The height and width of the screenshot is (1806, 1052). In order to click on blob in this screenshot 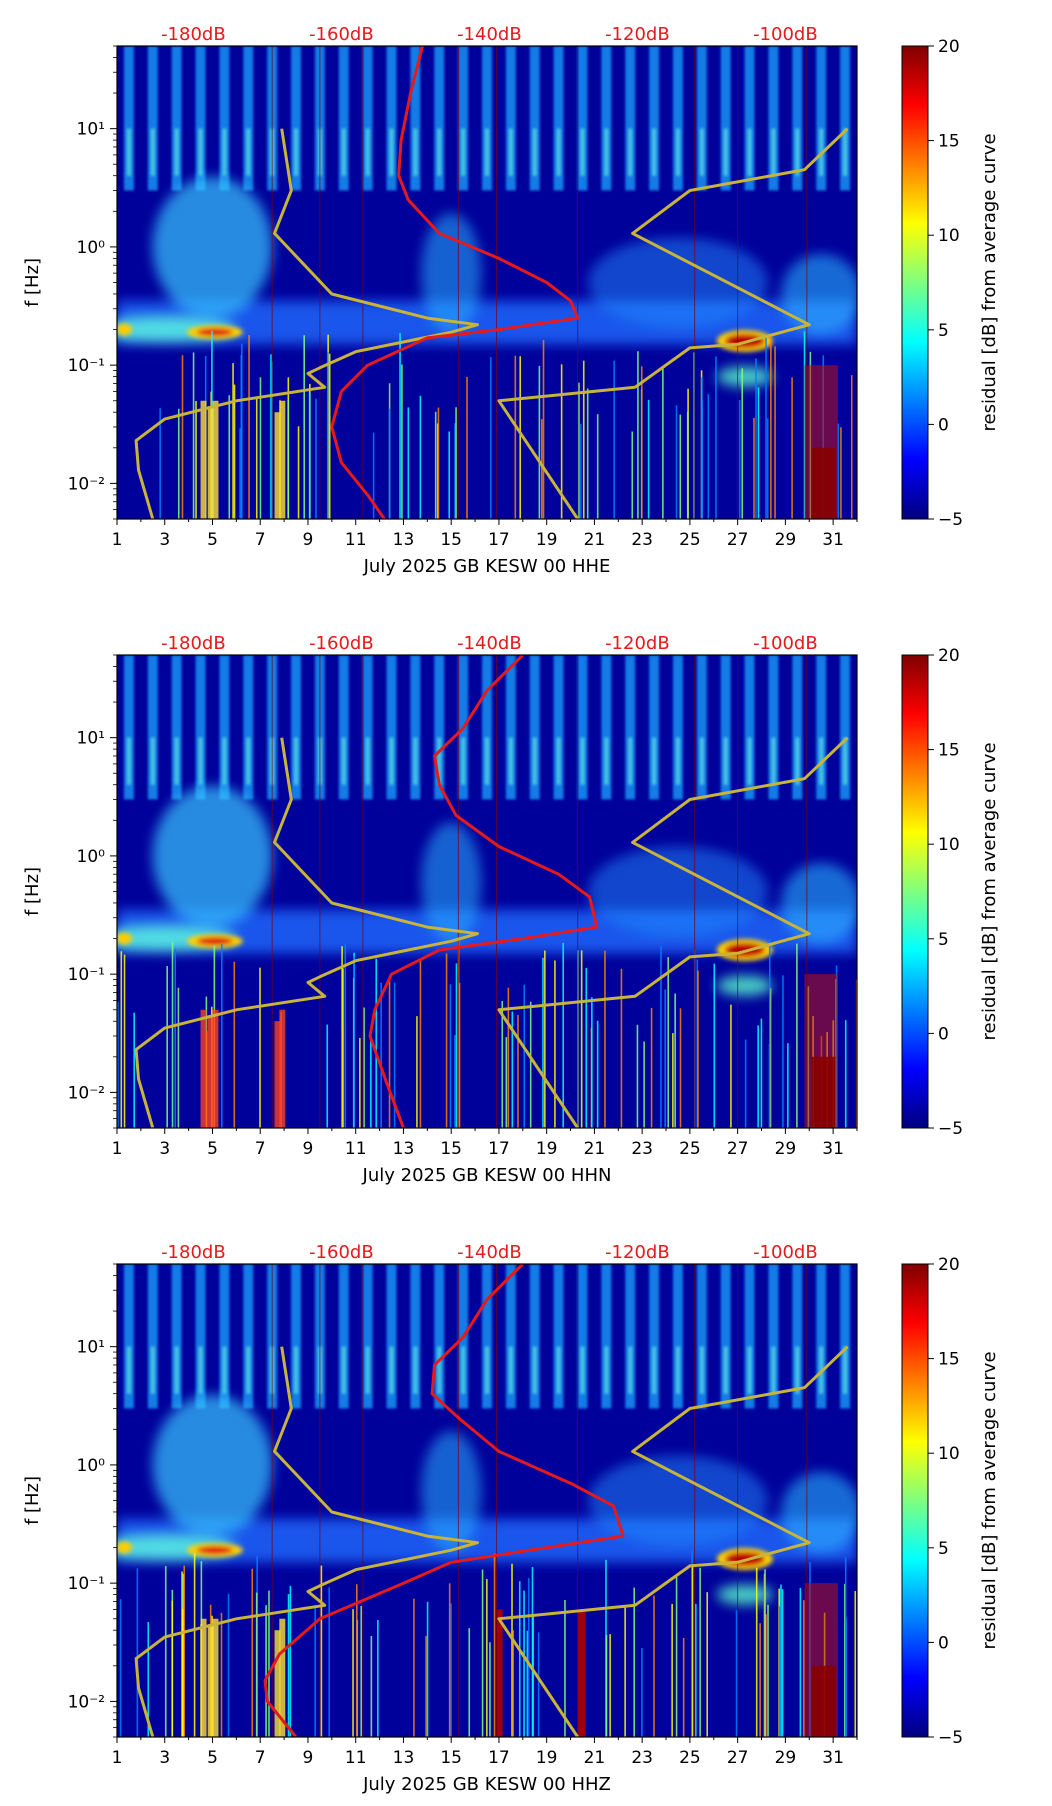, I will do `click(819, 293)`.